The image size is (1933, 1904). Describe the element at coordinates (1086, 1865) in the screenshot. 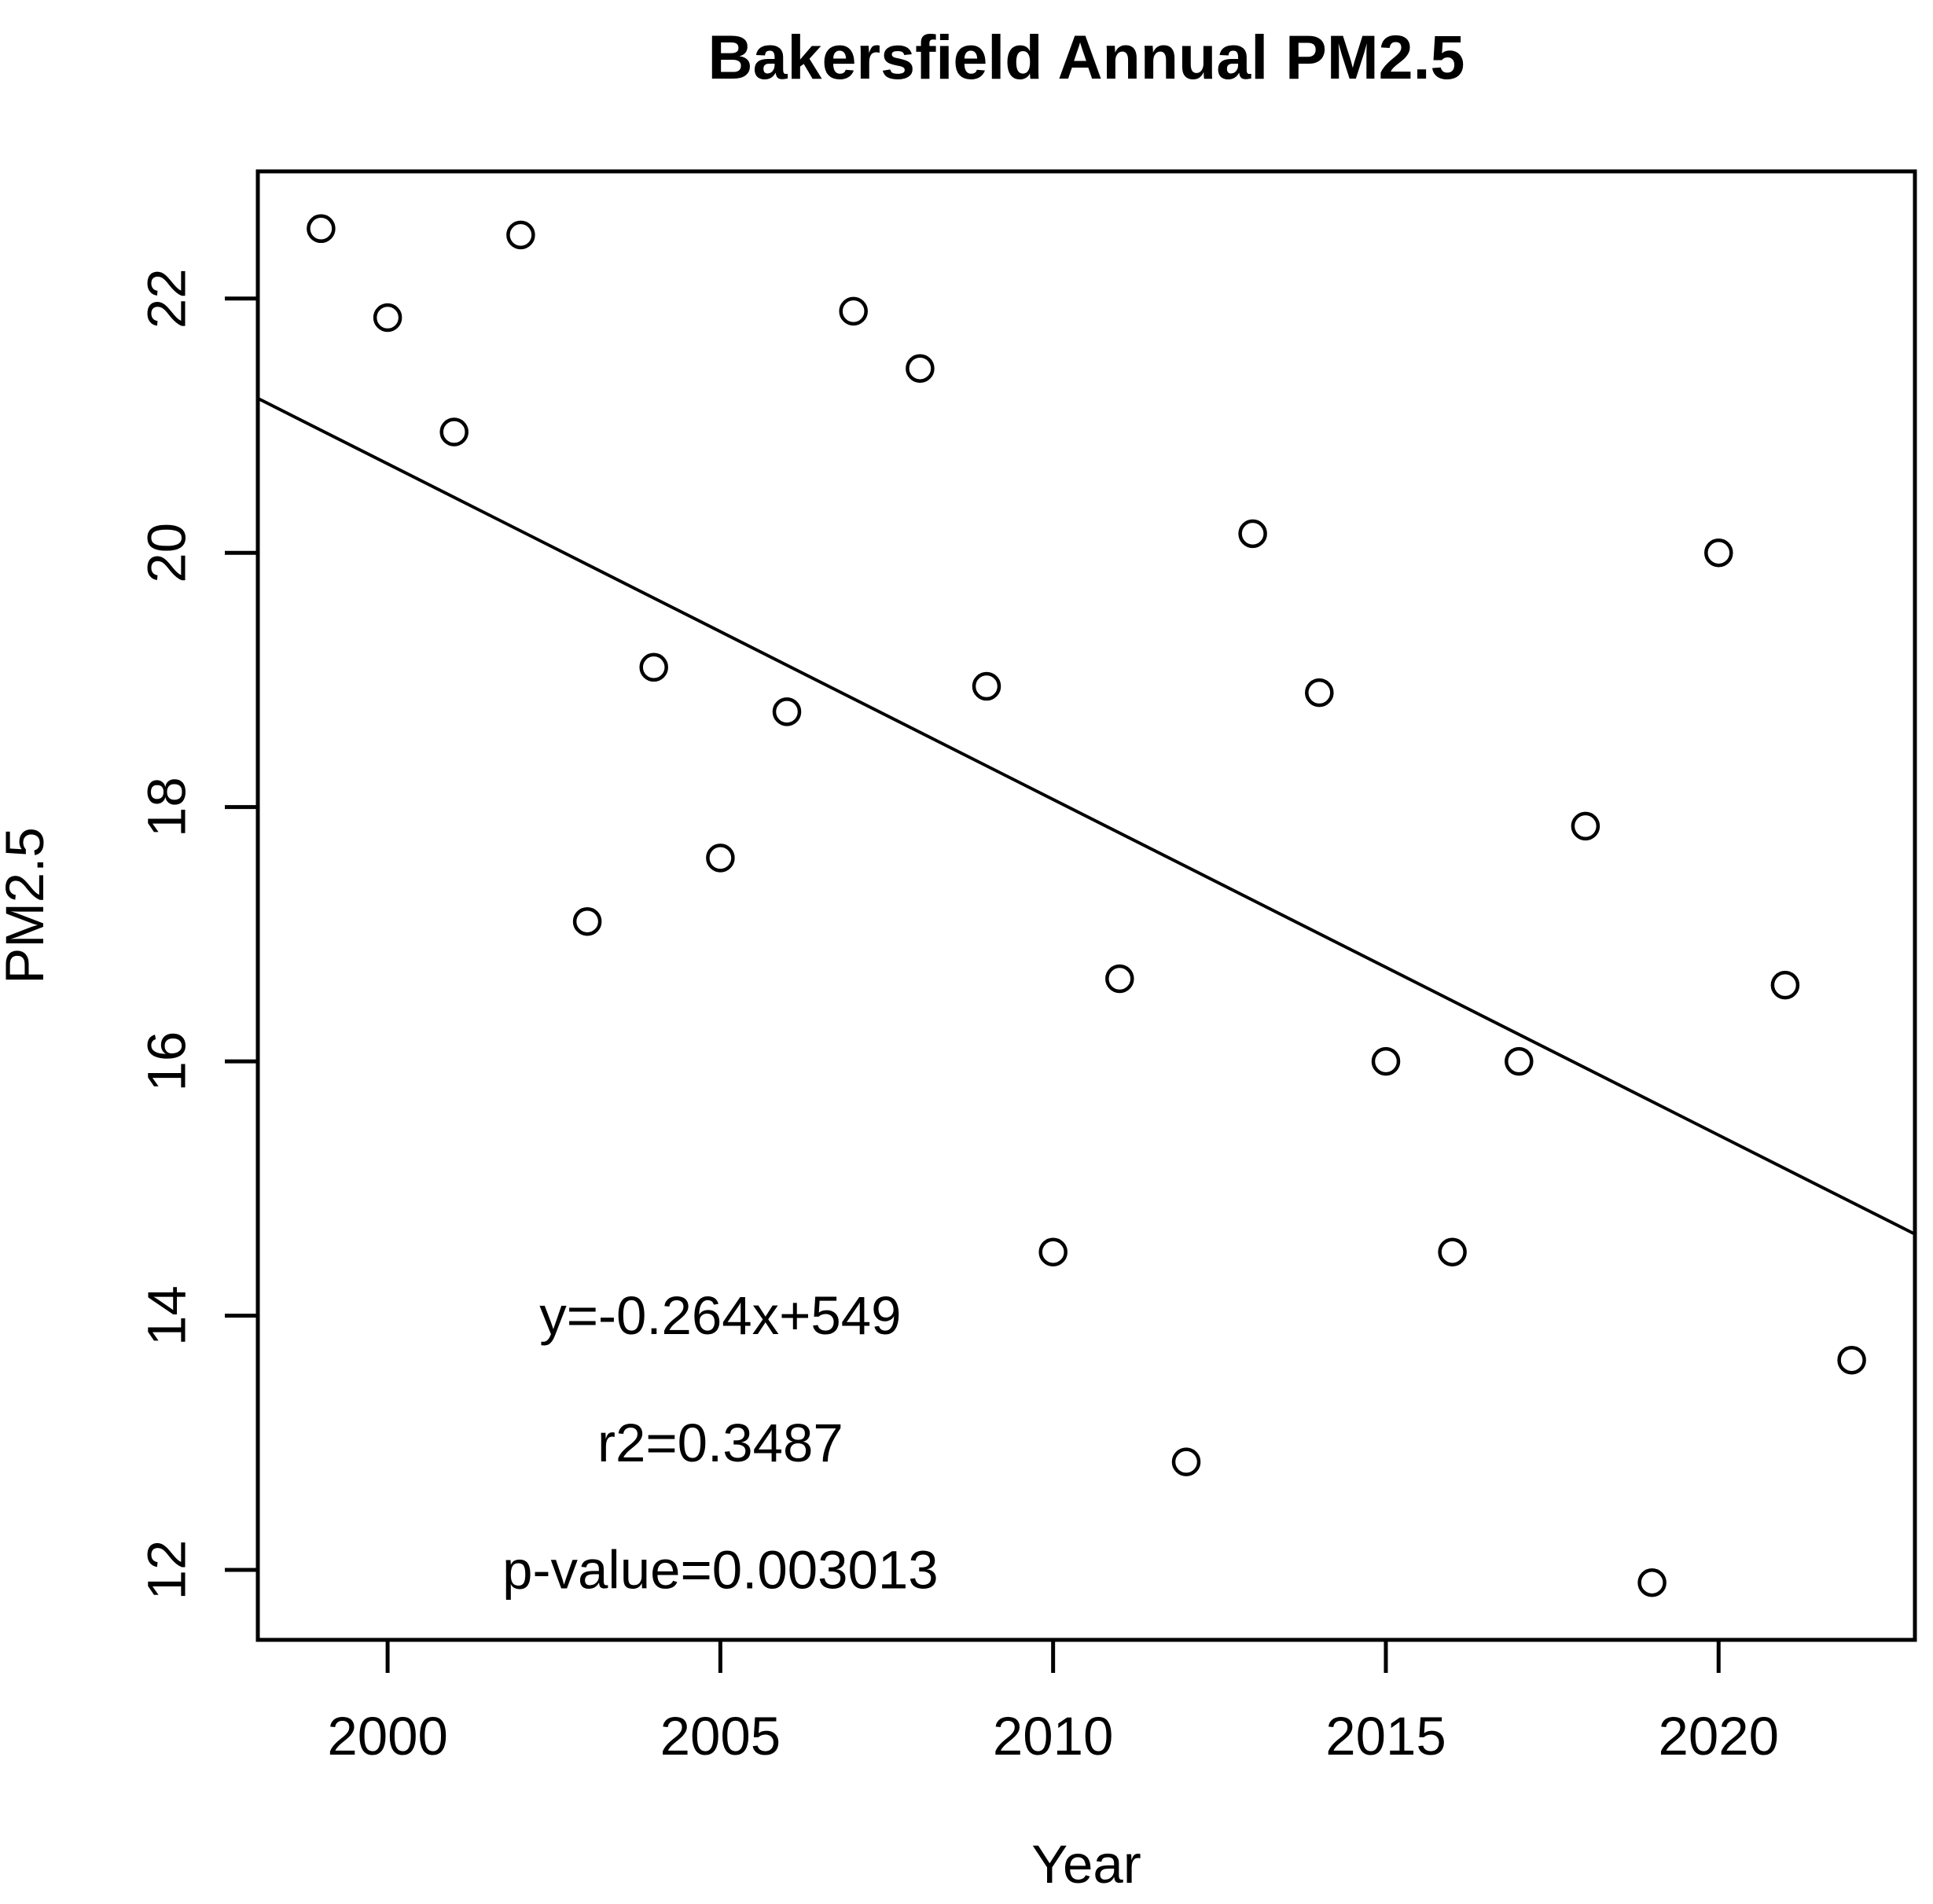

I see `x-axis-label: Year` at that location.